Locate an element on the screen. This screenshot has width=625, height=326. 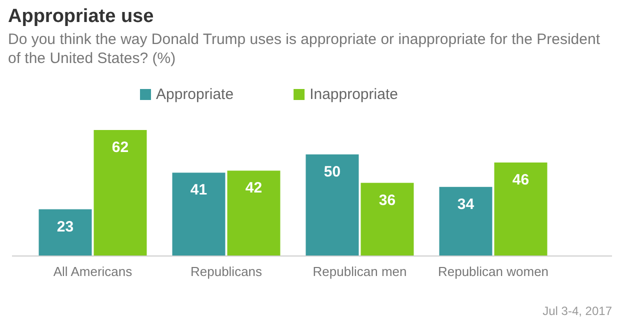
legend-label: Appropriate is located at coordinates (195, 94).